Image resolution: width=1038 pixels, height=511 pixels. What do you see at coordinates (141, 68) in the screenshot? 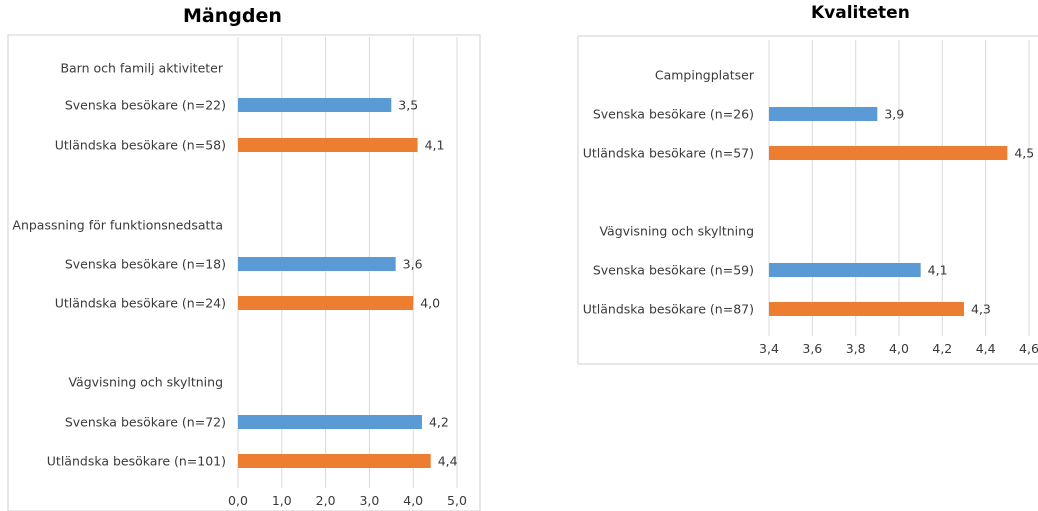
I see `category-label: Barn och familj aktiviteter` at bounding box center [141, 68].